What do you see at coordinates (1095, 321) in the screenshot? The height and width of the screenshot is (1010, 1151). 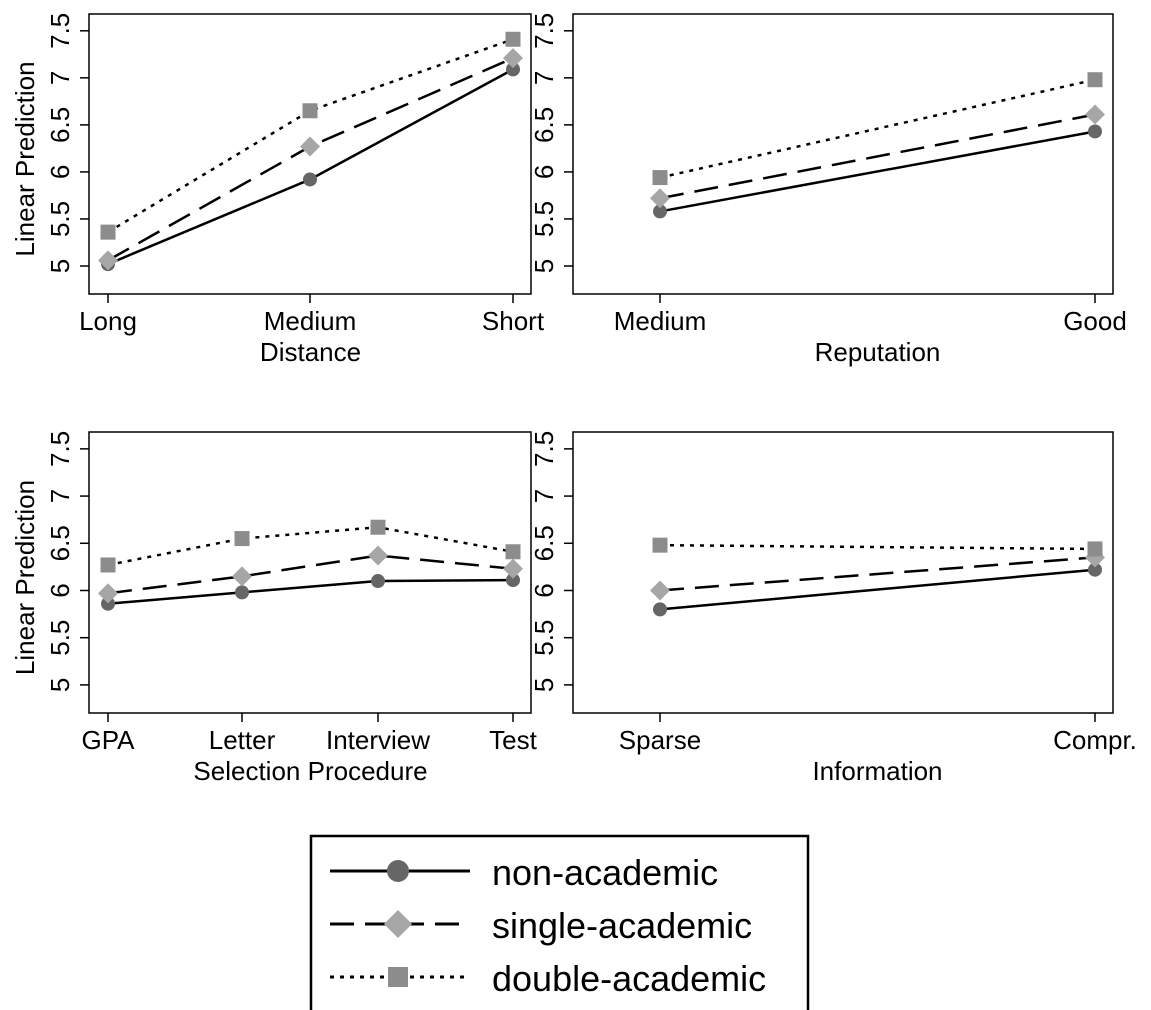 I see `x-tick-label-good: Good` at bounding box center [1095, 321].